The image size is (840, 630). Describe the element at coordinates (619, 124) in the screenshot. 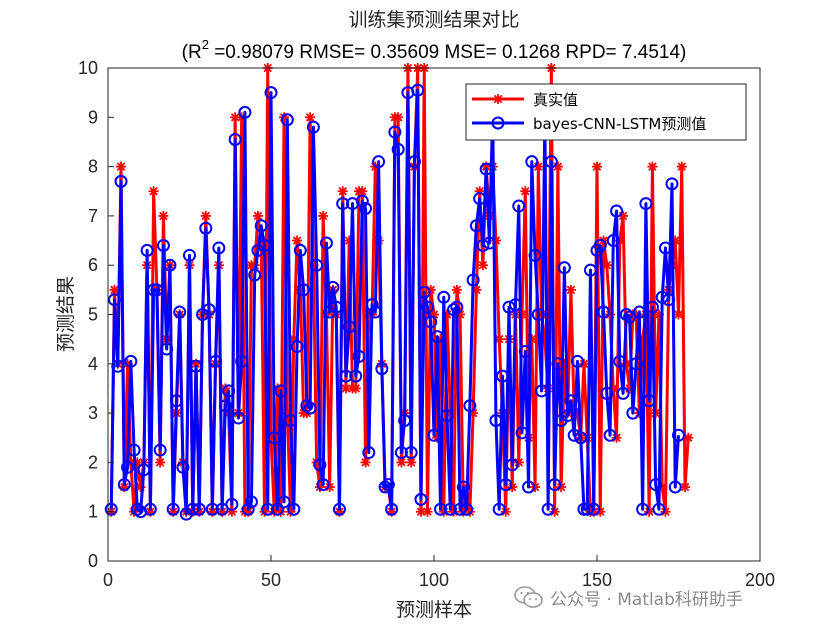

I see `legend-label-predicted: bayes-CNN-LSTM预测值` at that location.